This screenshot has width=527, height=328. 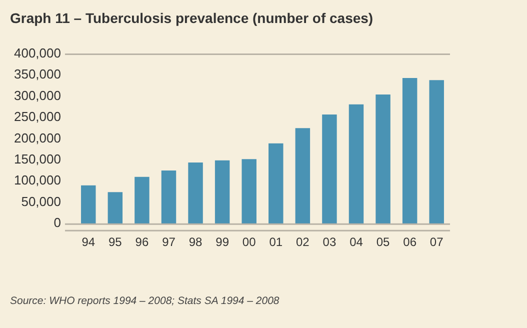 I want to click on x-tick-label: 03, so click(x=329, y=242).